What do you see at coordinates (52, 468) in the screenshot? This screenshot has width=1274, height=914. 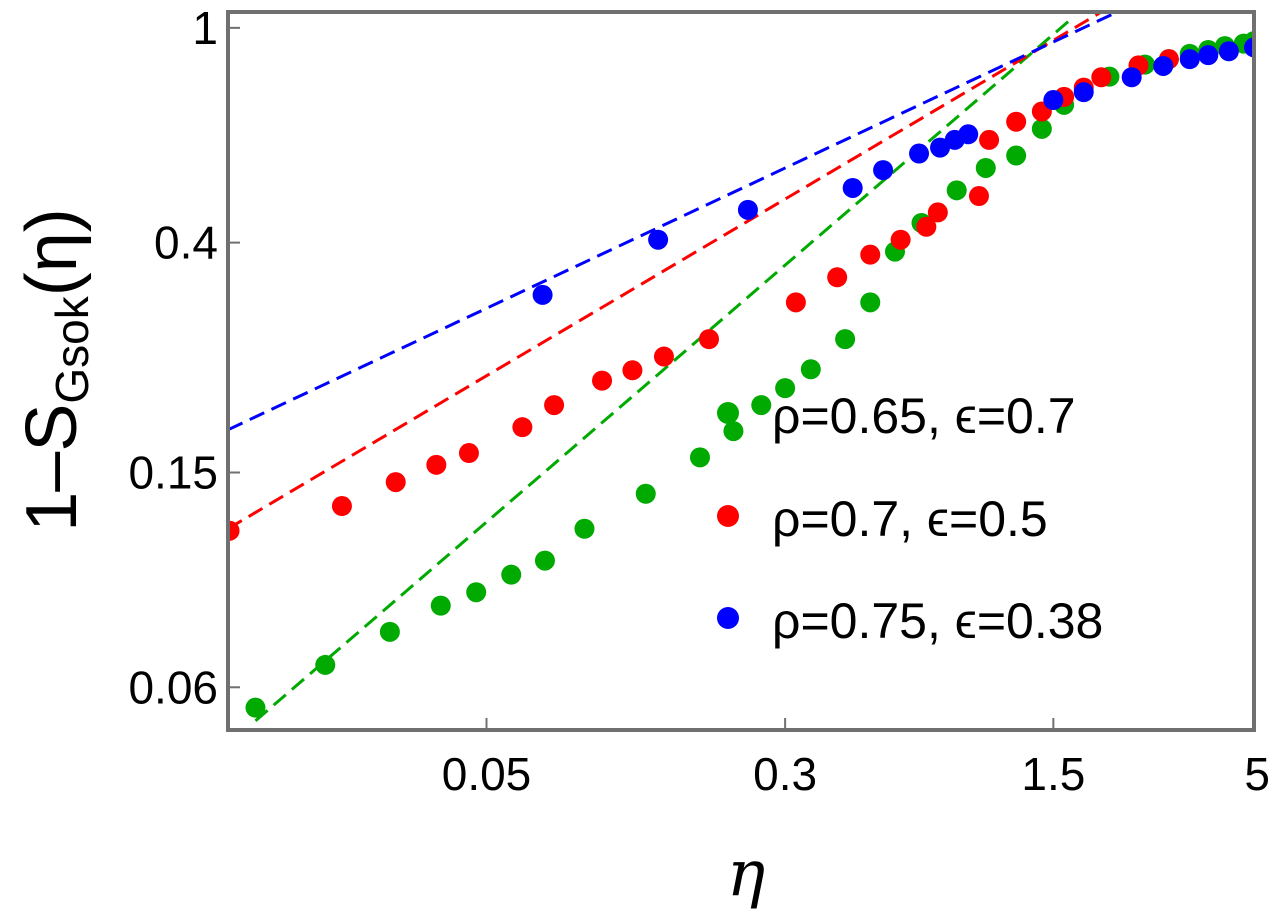 I see `y-axis-label-prefix: 1–S` at bounding box center [52, 468].